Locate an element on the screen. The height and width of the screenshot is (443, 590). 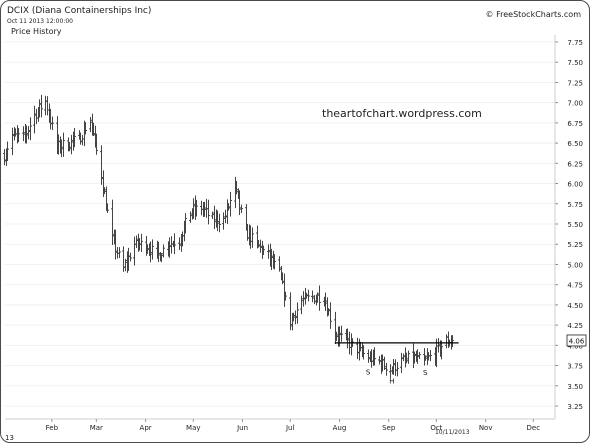
month-label: May is located at coordinates (193, 428).